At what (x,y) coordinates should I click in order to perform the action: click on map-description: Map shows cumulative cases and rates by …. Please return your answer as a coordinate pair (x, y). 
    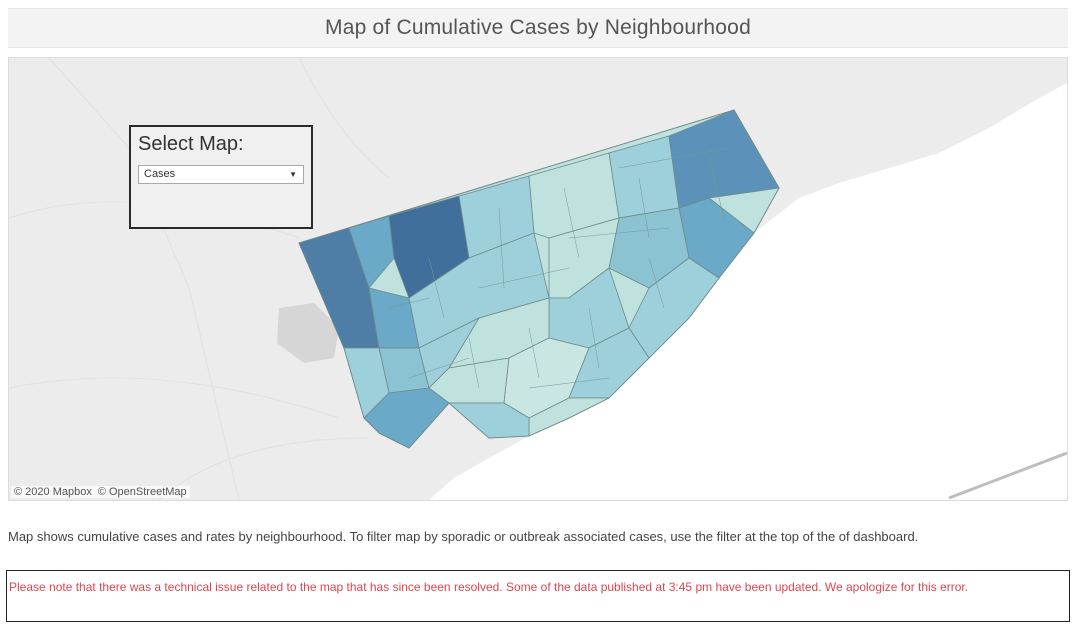
    Looking at the image, I should click on (463, 536).